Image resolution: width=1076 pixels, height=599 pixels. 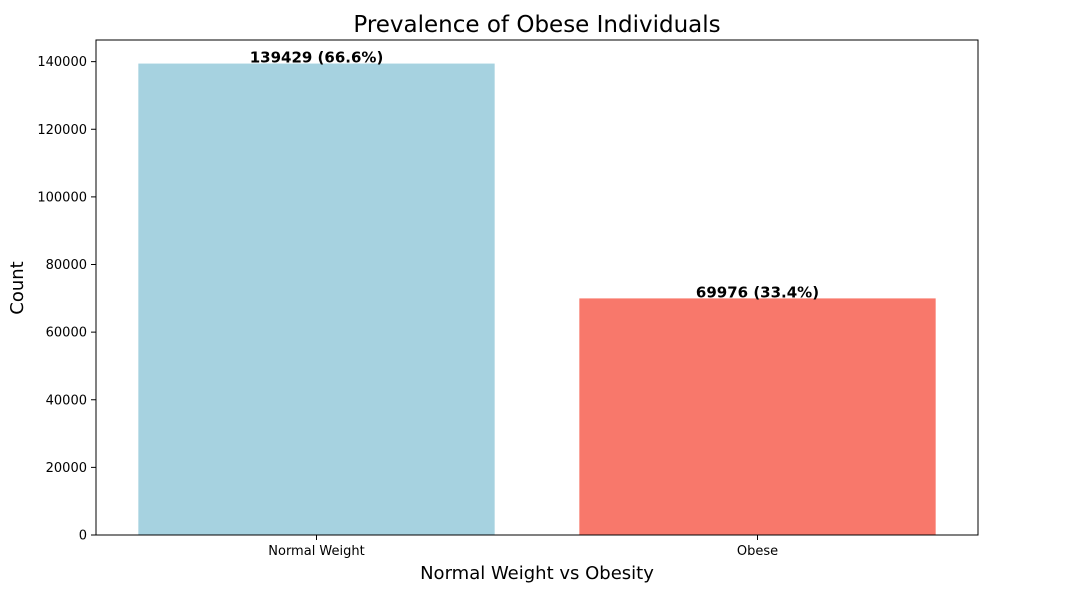 I want to click on y-axis-label: Count, so click(x=17, y=287).